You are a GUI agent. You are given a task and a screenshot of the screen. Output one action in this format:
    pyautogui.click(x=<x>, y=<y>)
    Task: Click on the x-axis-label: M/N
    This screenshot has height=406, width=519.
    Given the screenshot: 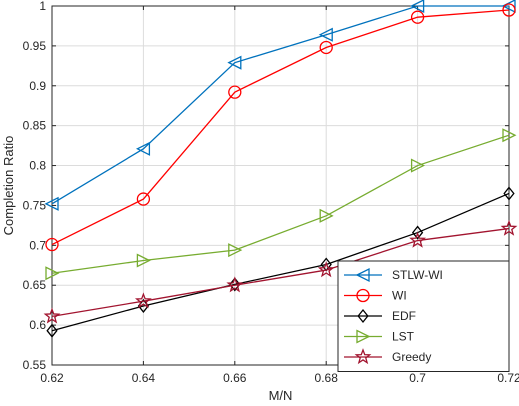 What is the action you would take?
    pyautogui.click(x=281, y=395)
    